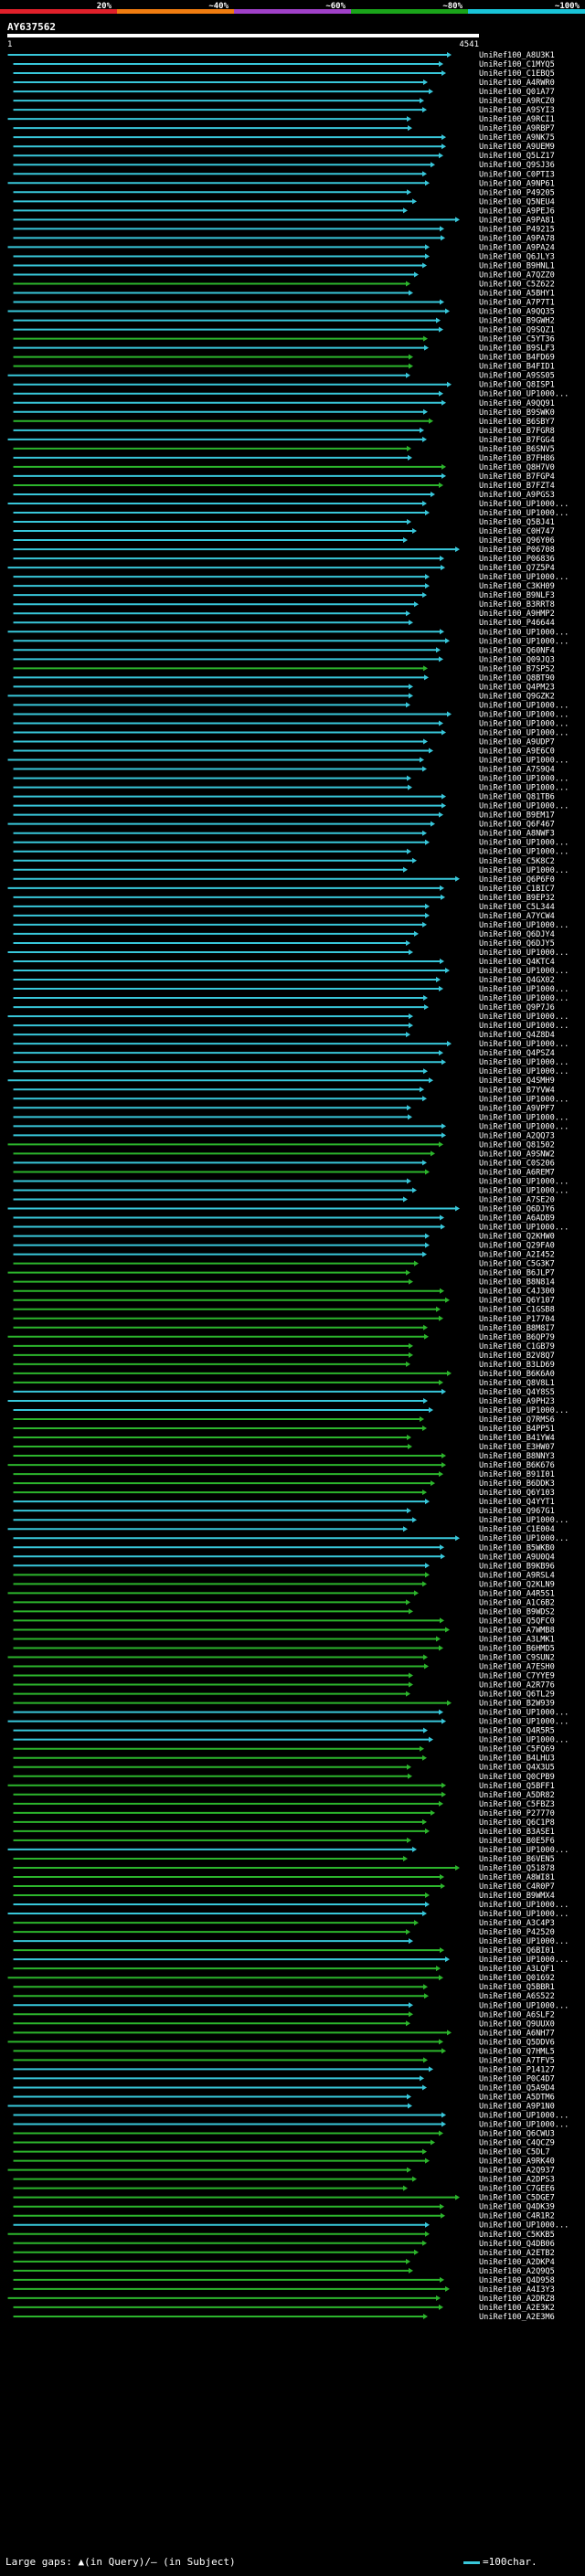 Image resolution: width=585 pixels, height=2576 pixels. Describe the element at coordinates (517, 1456) in the screenshot. I see `hit-label: UniRef100_B8NNY3` at that location.